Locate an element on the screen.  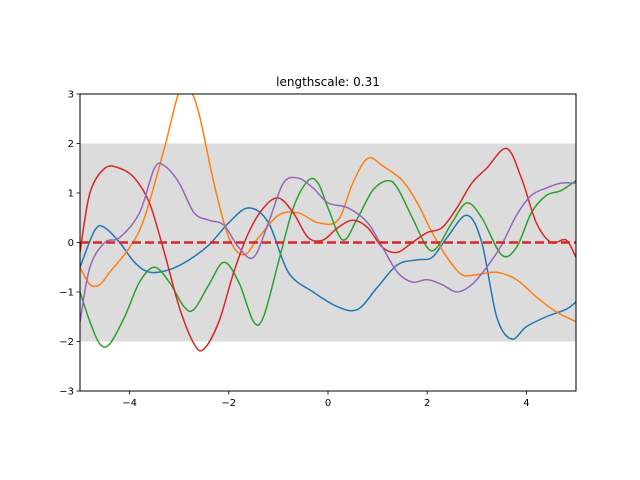
y-tick-label: −2 is located at coordinates (66, 342).